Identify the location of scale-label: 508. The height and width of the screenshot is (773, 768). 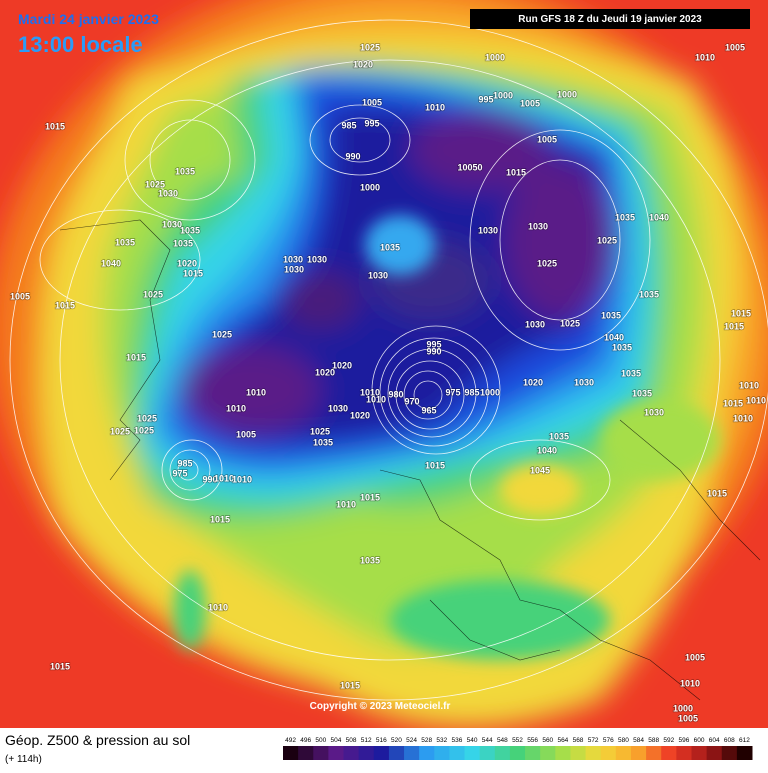
(351, 740).